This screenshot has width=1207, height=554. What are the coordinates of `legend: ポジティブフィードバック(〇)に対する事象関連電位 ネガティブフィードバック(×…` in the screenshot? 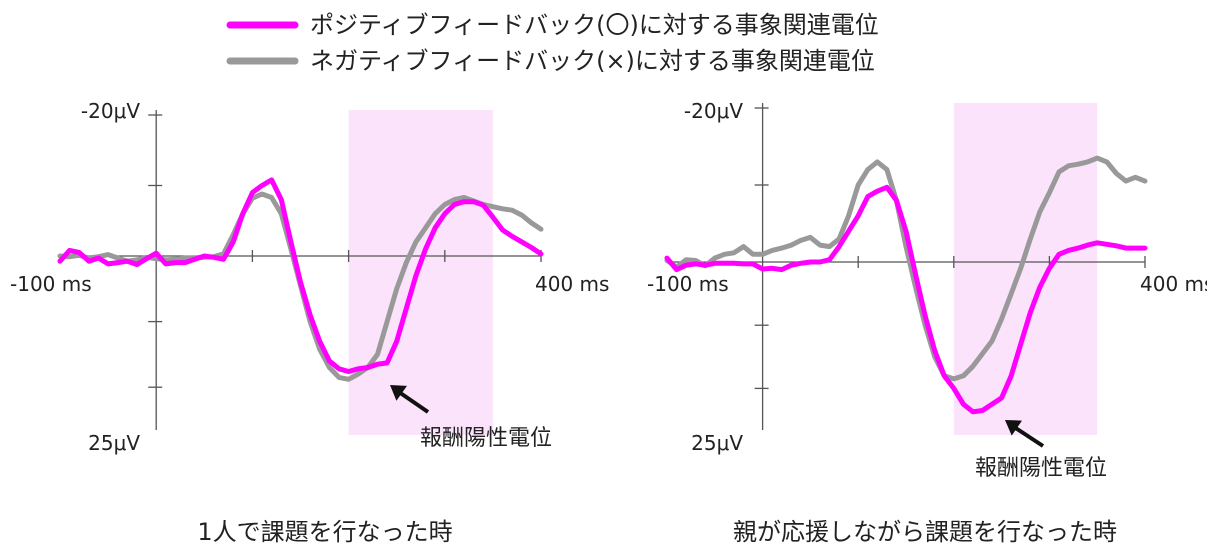 It's located at (552, 43).